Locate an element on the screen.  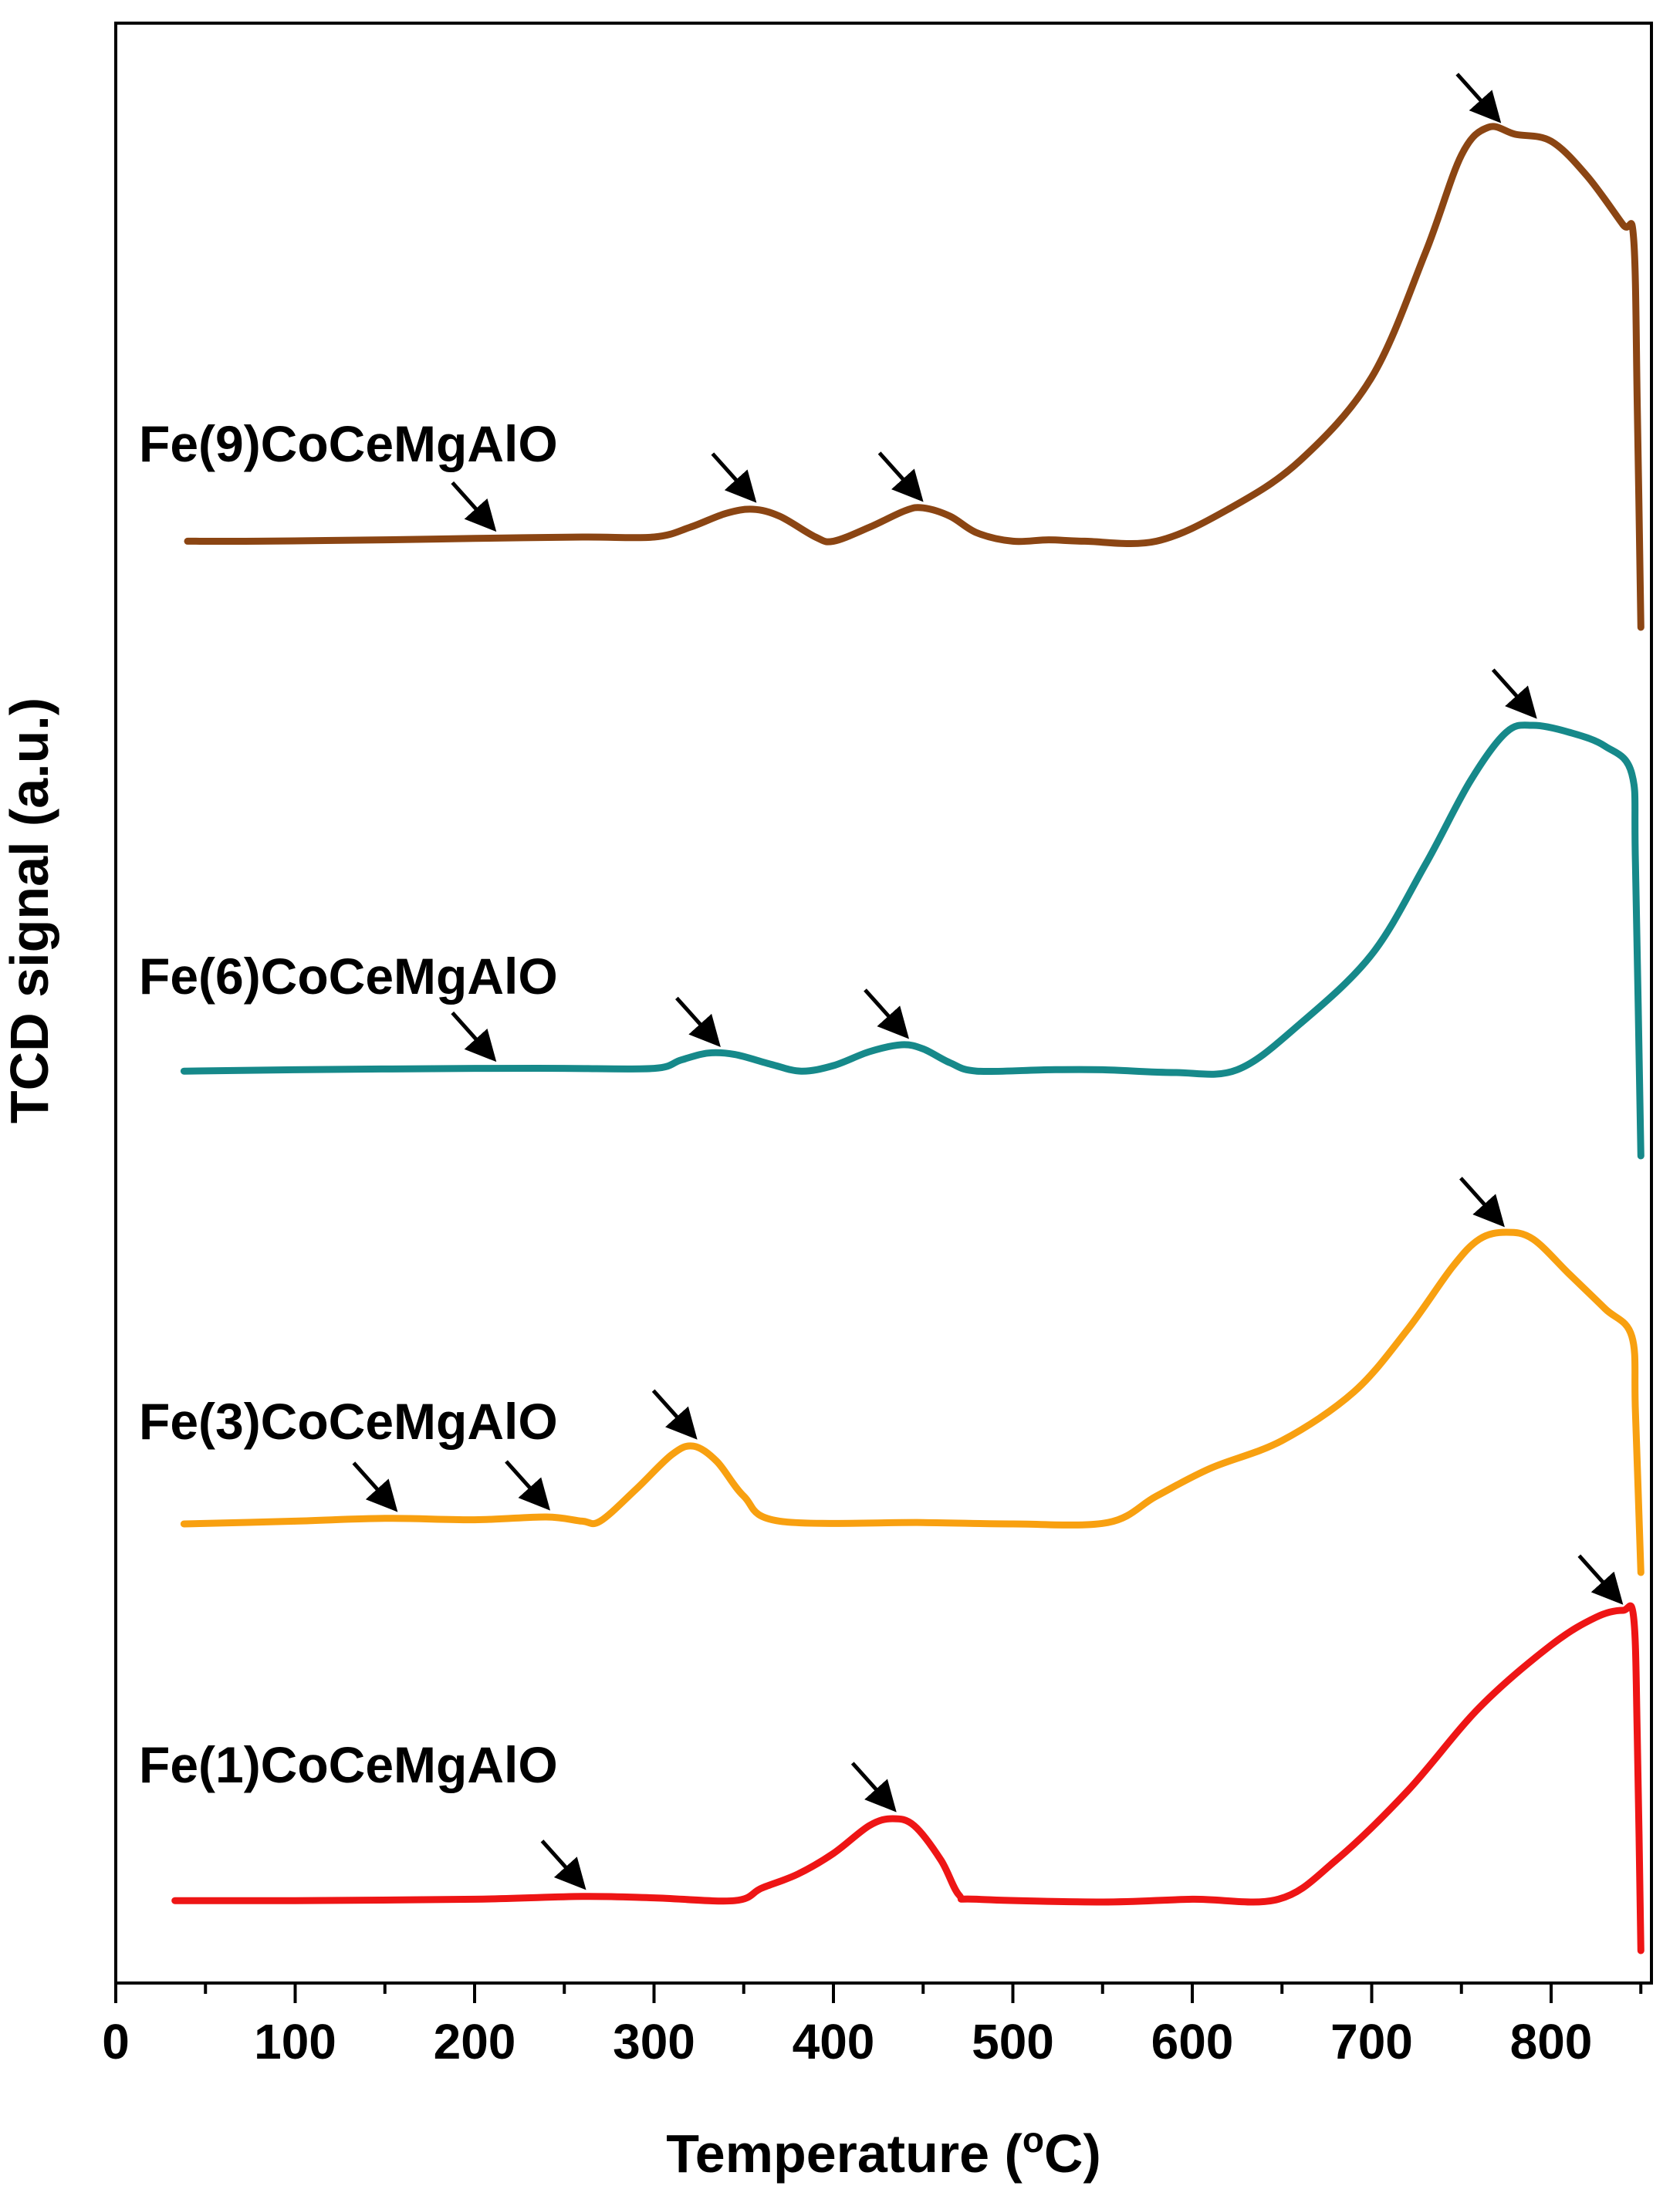
x-tick-label: 200 is located at coordinates (475, 2042).